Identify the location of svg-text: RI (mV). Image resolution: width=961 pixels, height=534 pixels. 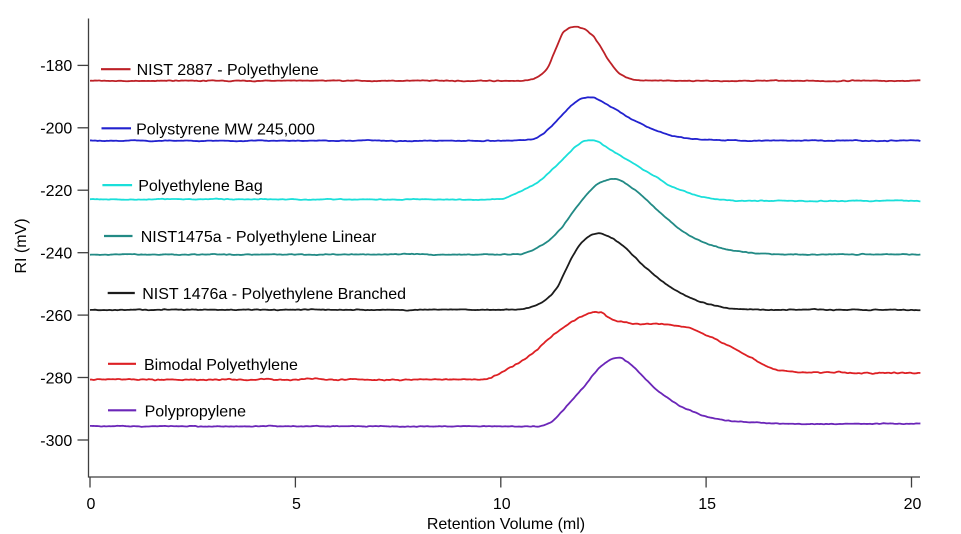
(21, 245).